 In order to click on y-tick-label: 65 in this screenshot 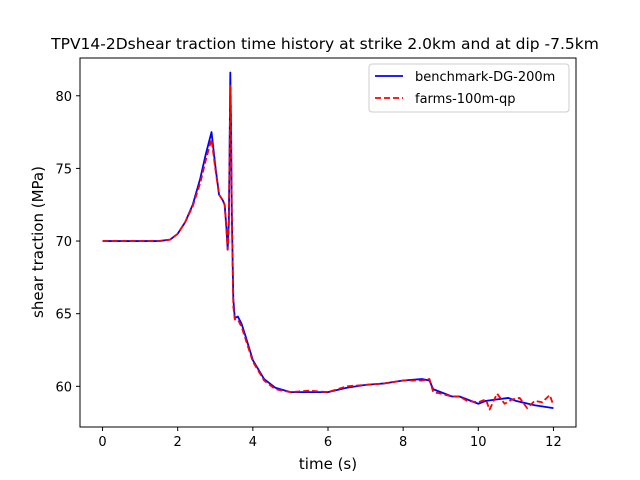, I will do `click(63, 315)`.